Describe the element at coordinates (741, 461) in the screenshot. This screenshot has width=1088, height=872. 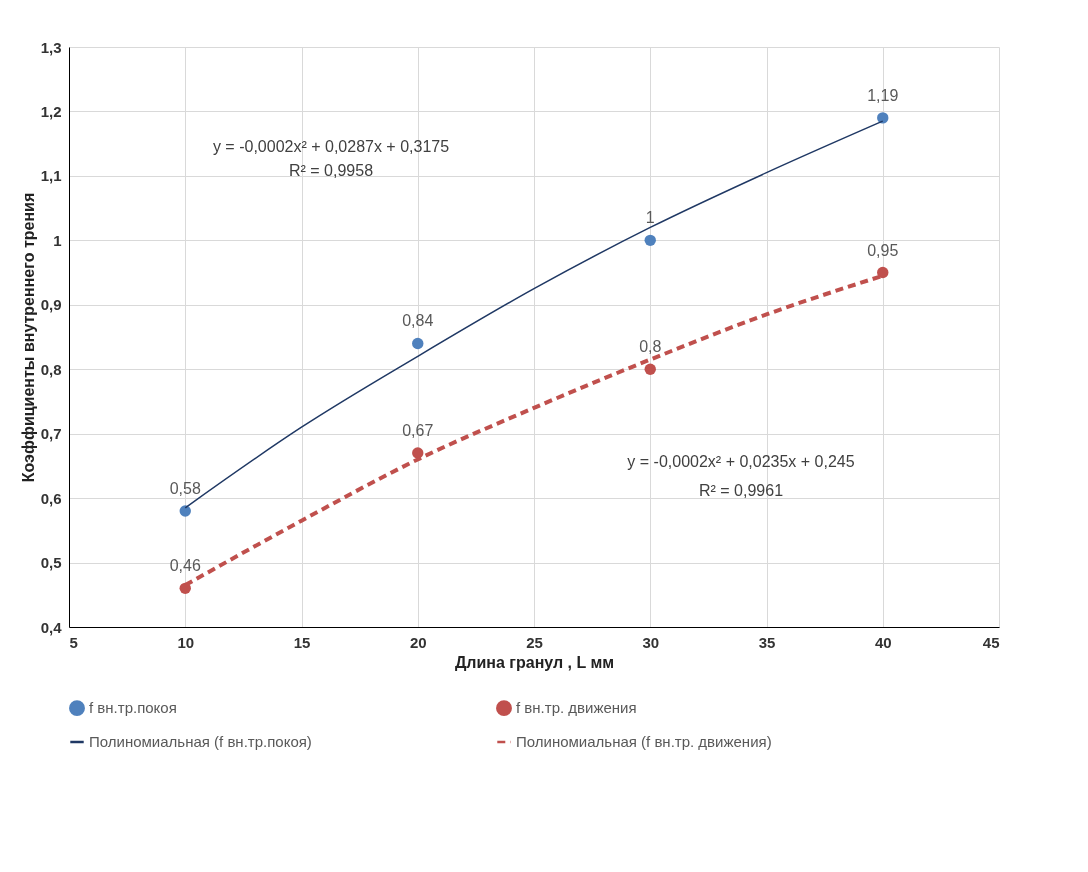
I see `annotation: y = -0,0002x² + 0,0235x + 0,245` at that location.